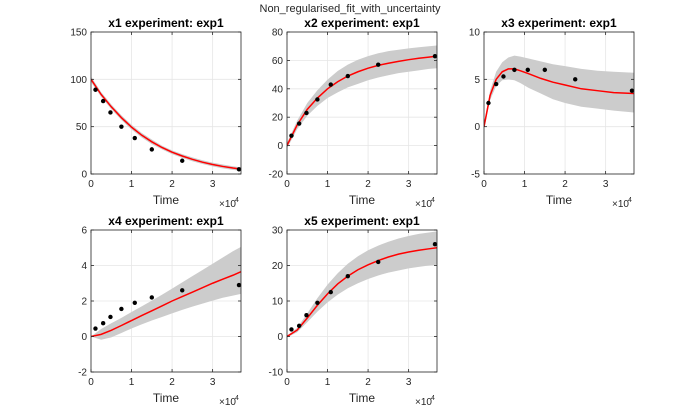 The height and width of the screenshot is (420, 700). Describe the element at coordinates (82, 127) in the screenshot. I see `y-tick-label: 50` at that location.